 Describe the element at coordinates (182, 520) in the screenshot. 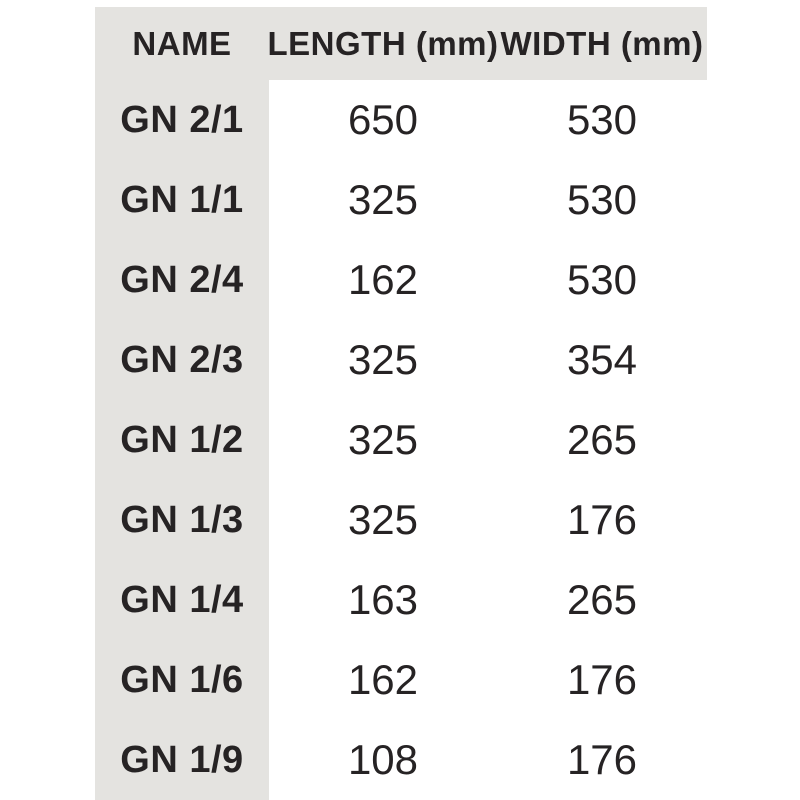

I see `row-name-cell: GN 1/3` at that location.